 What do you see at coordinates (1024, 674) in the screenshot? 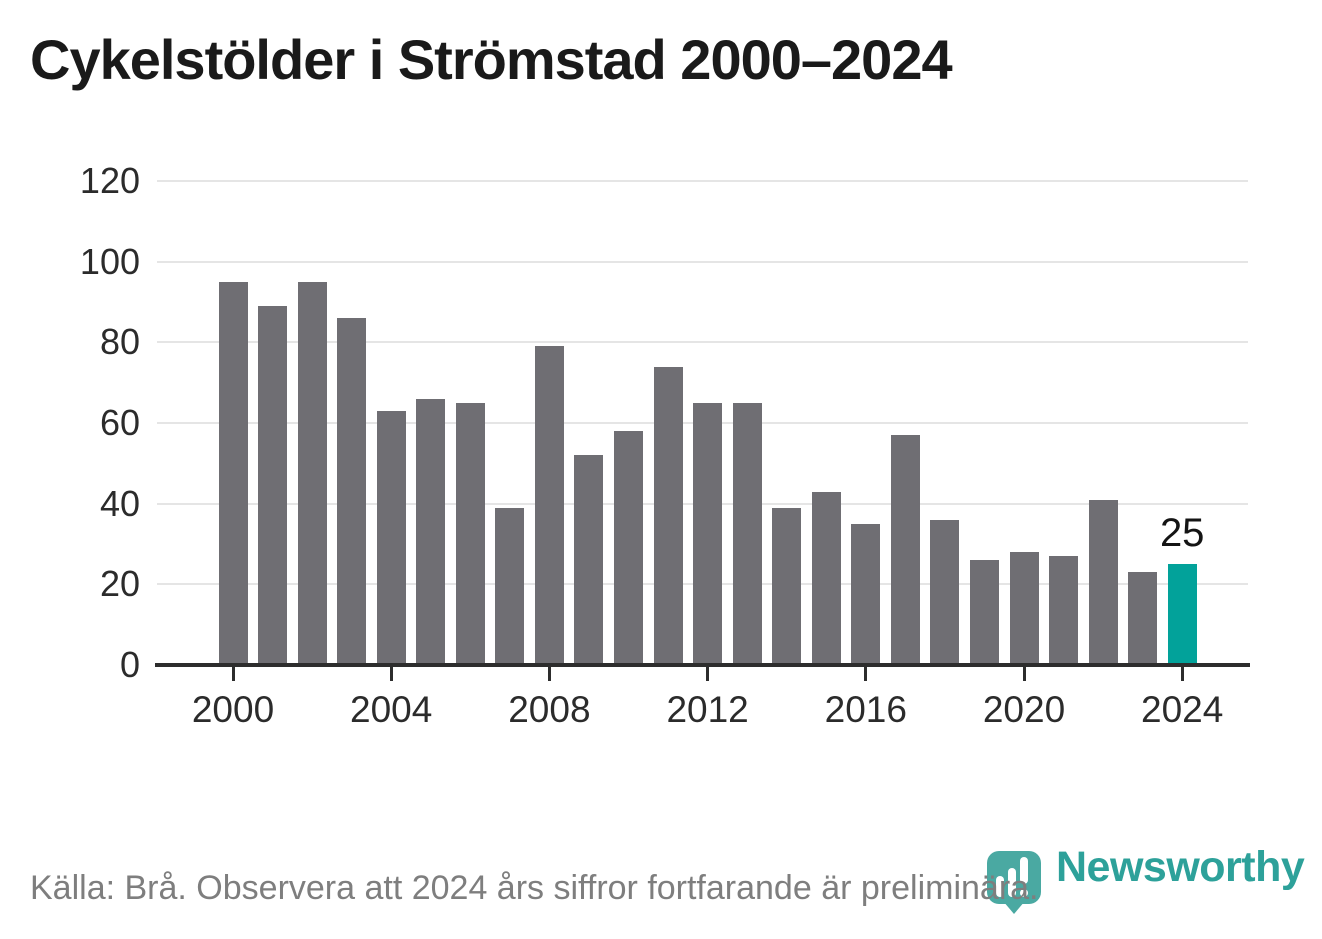
I see `x-axis-tick-2020` at bounding box center [1024, 674].